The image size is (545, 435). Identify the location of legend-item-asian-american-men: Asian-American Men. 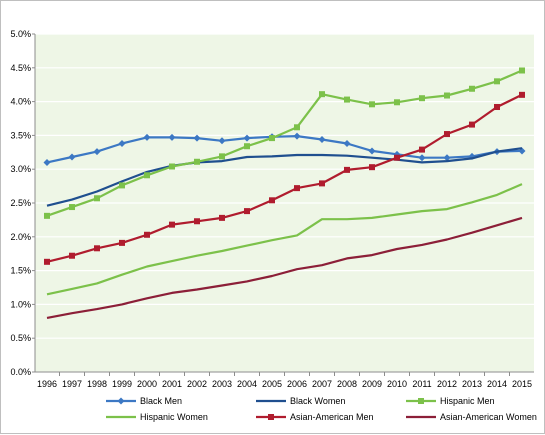
(315, 417).